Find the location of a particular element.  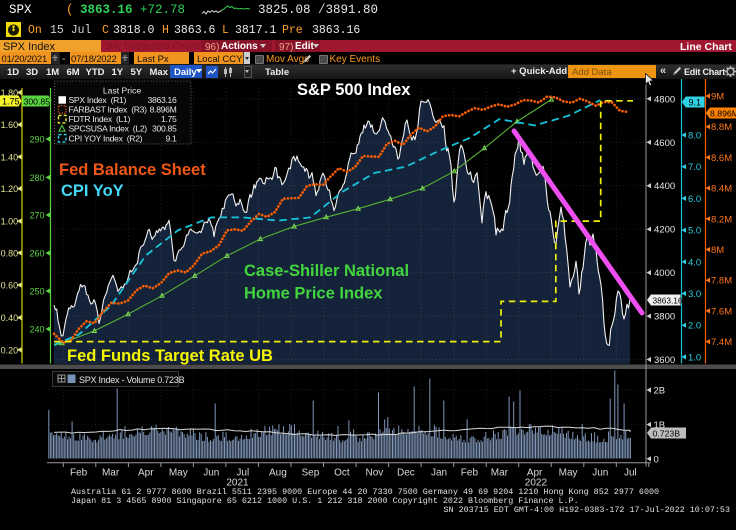

svg-text: 0 is located at coordinates (656, 459).